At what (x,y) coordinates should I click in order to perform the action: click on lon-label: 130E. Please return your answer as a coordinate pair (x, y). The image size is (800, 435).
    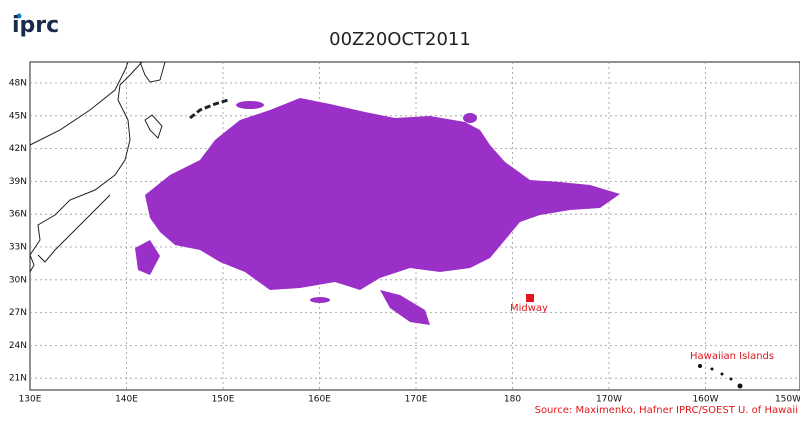
    Looking at the image, I should click on (30, 400).